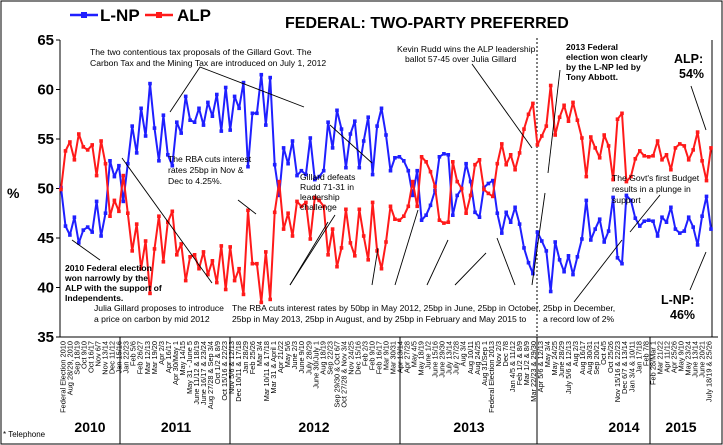 The image size is (723, 445). I want to click on x-tick-label: Oct 9/10, so click(84, 355).